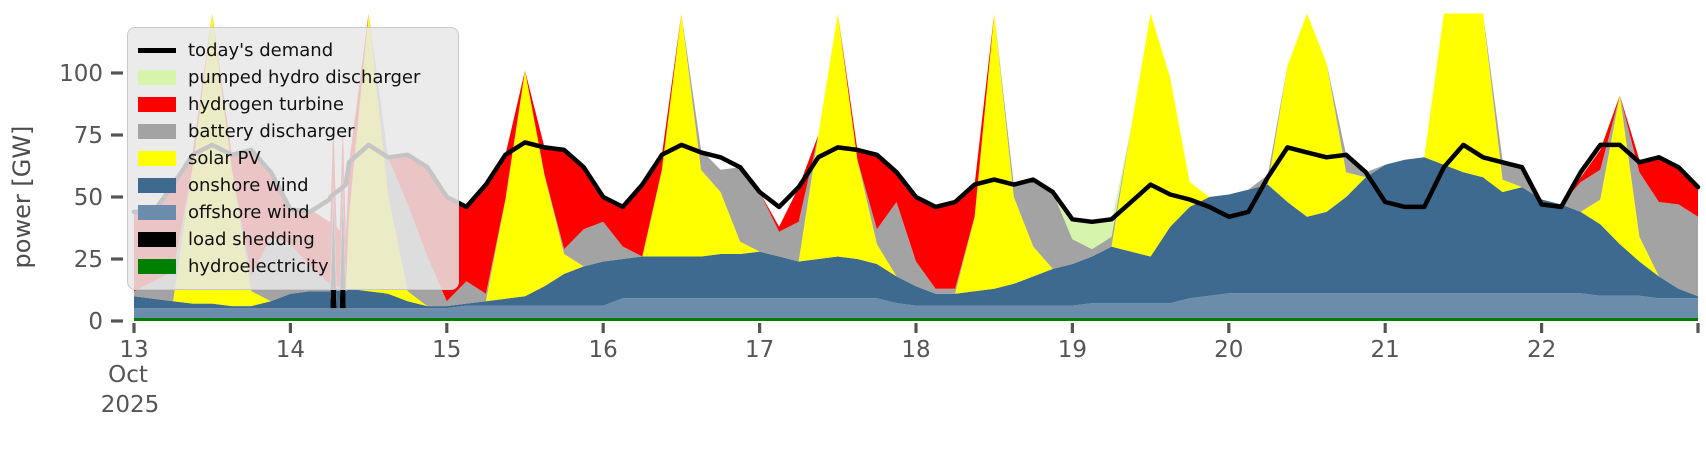  Describe the element at coordinates (759, 350) in the screenshot. I see `x-tick-label: 17` at that location.